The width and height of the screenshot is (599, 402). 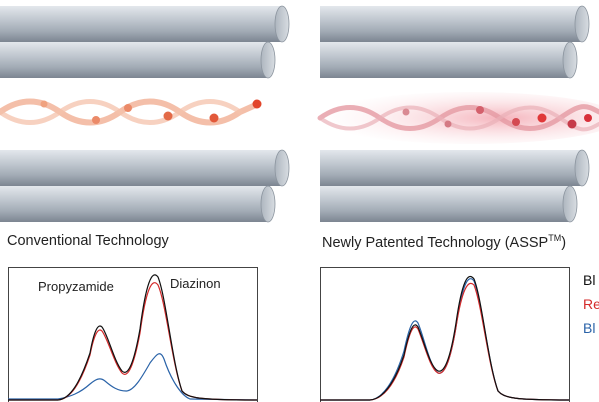 I want to click on peak-label-diazinon: Diazinon, so click(x=195, y=283).